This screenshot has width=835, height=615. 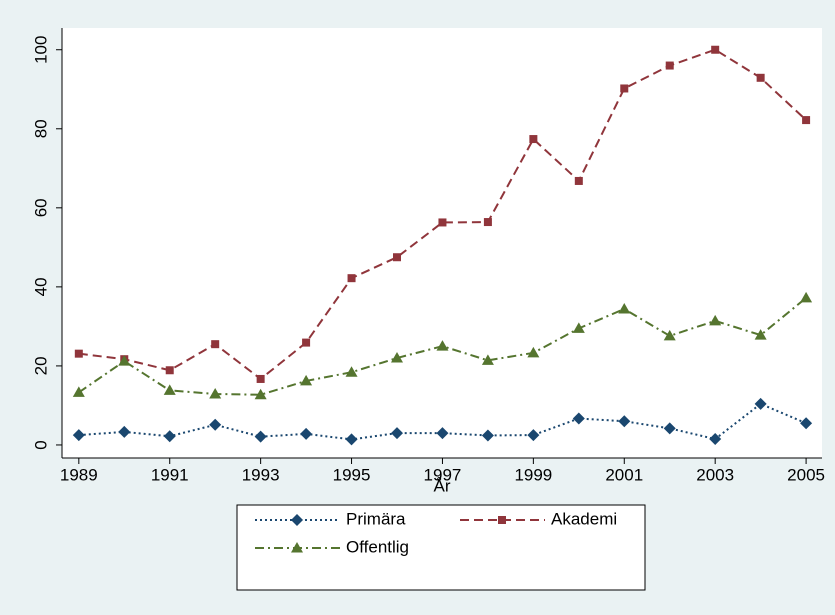 I want to click on x-tick-label: 1993, so click(x=261, y=474).